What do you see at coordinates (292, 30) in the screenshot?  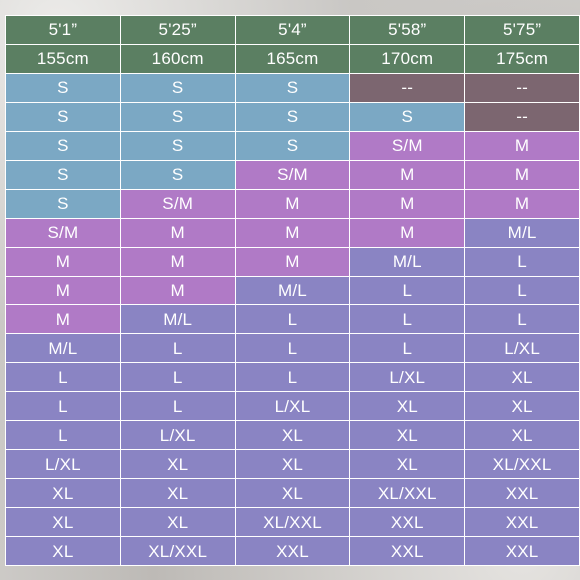 I see `header-height-ft: 5'4”` at bounding box center [292, 30].